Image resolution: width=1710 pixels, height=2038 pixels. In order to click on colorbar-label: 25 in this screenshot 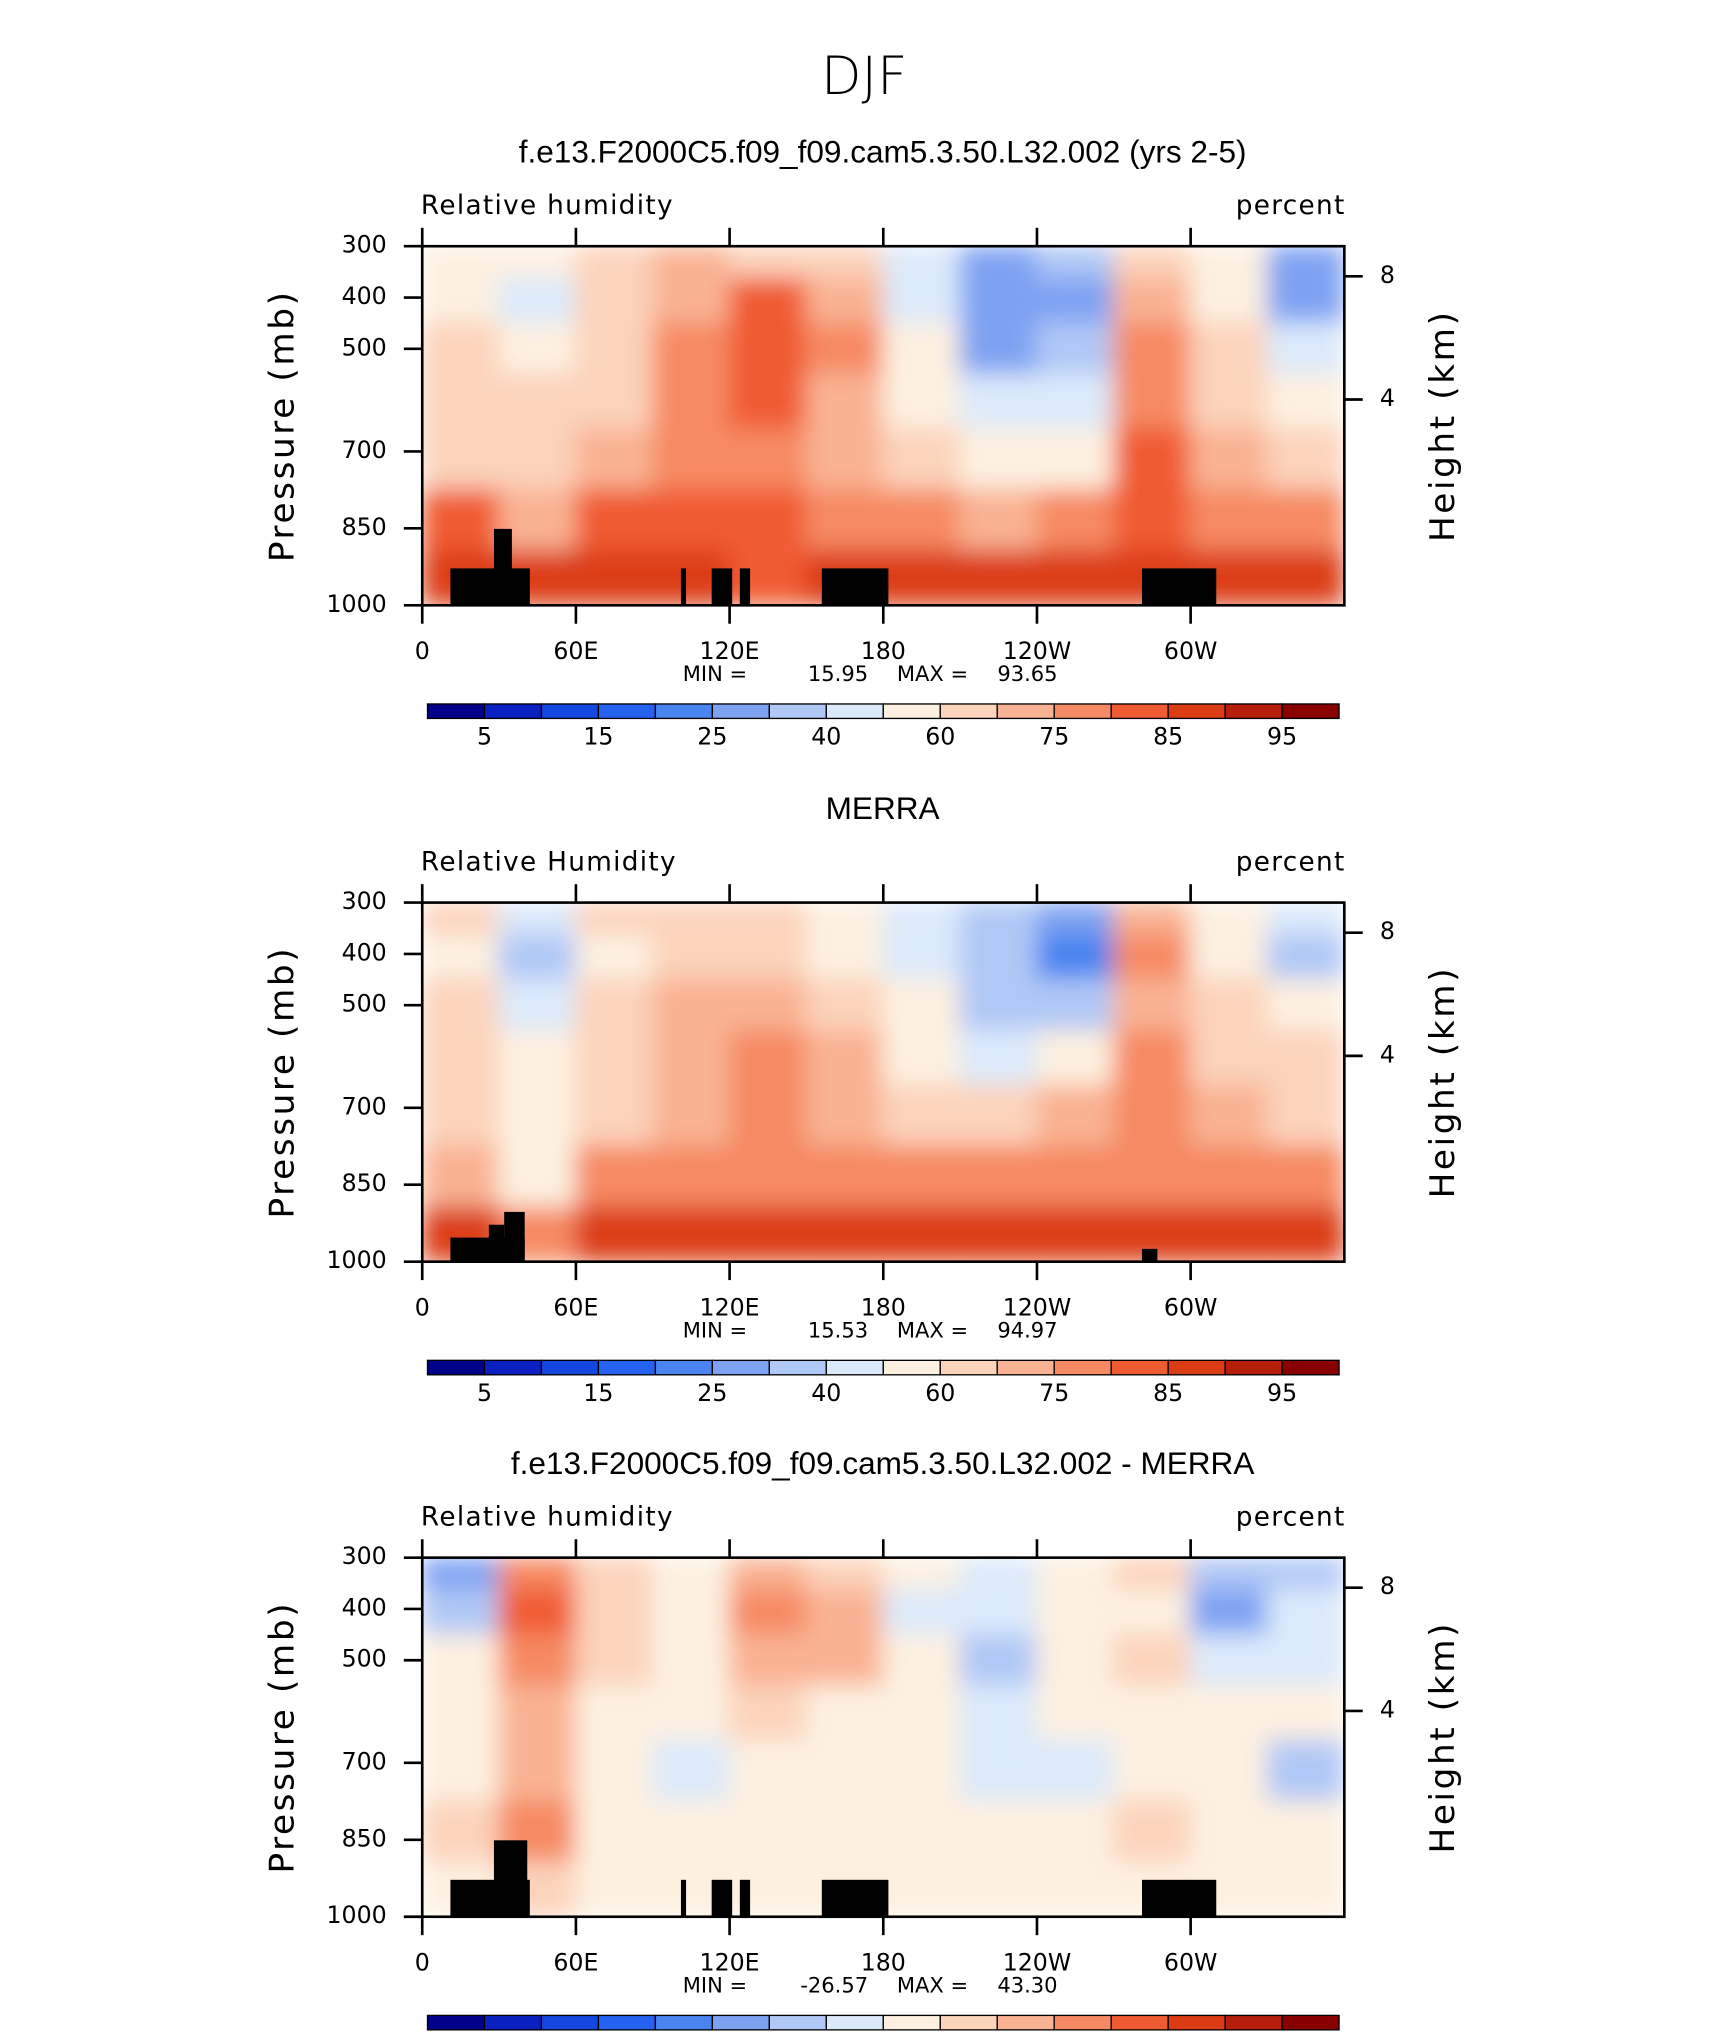, I will do `click(712, 737)`.